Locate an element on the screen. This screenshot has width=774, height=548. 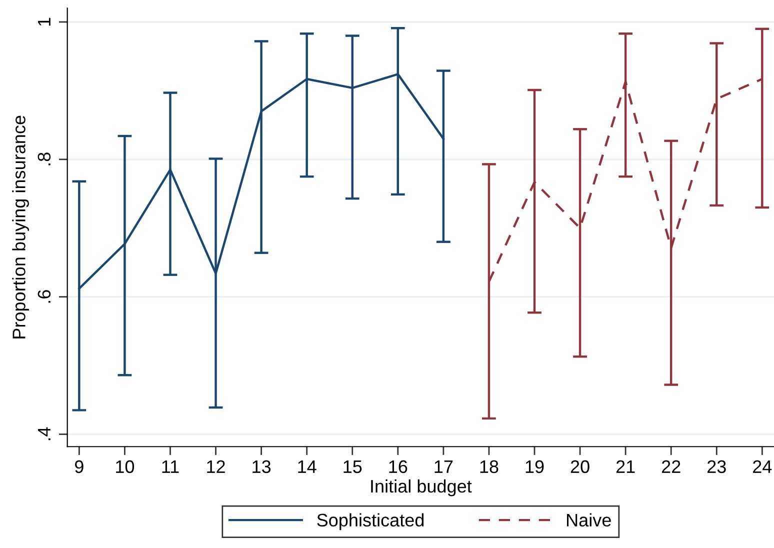
legend-label: Naive is located at coordinates (589, 520).